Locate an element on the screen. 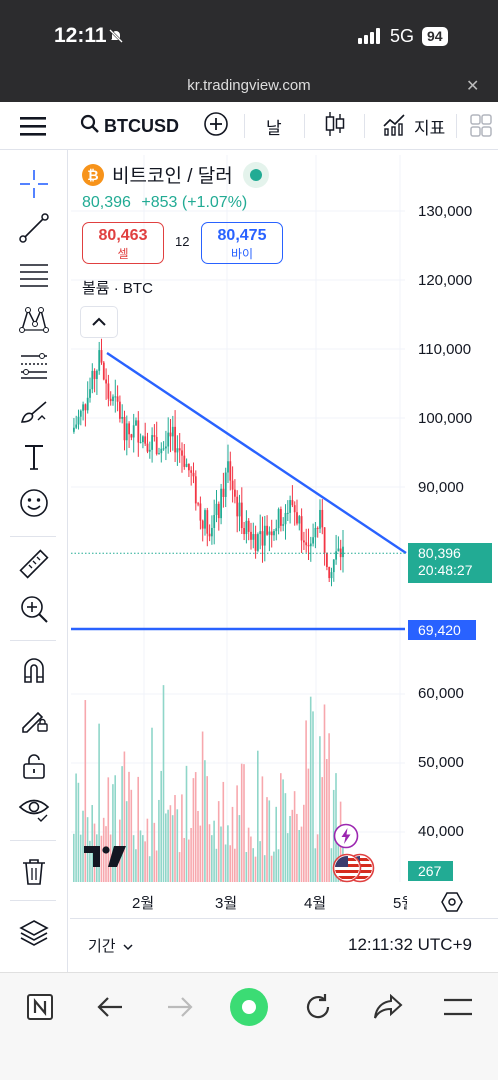  buy-button: 80,475 바이 is located at coordinates (242, 243).